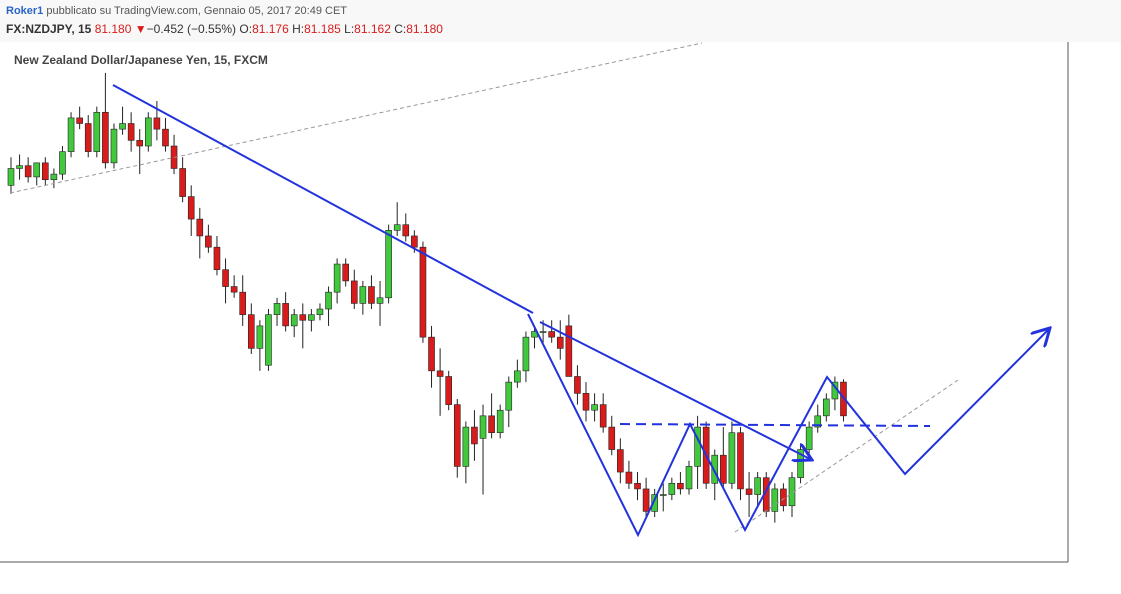 The image size is (1121, 594). I want to click on arrow: ▼, so click(141, 29).